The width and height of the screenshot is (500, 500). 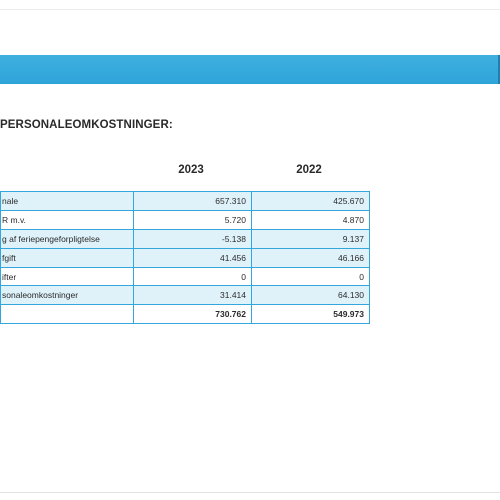 I want to click on table-row: fgift 41.456 46.166, so click(x=185, y=257).